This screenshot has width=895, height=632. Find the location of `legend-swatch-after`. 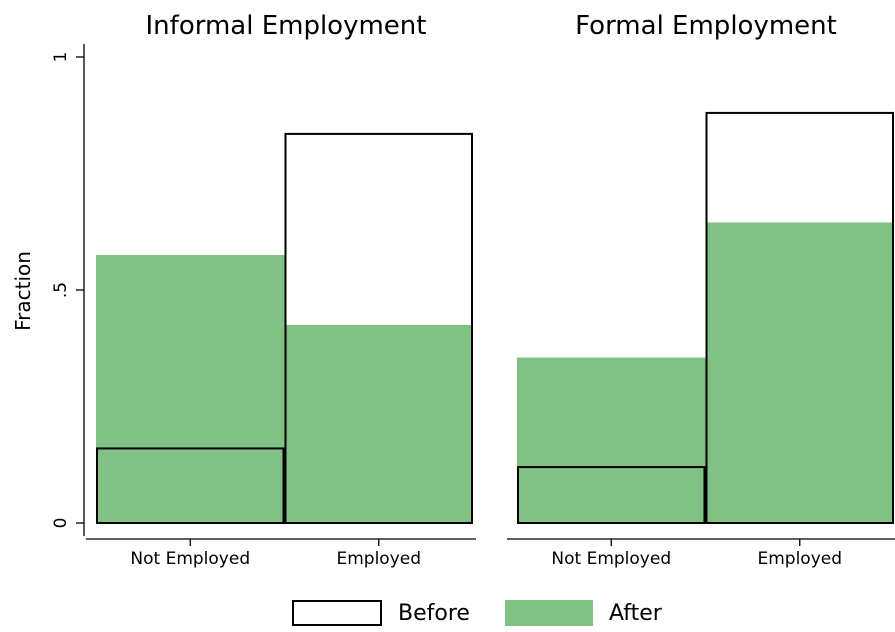

legend-swatch-after is located at coordinates (549, 613).